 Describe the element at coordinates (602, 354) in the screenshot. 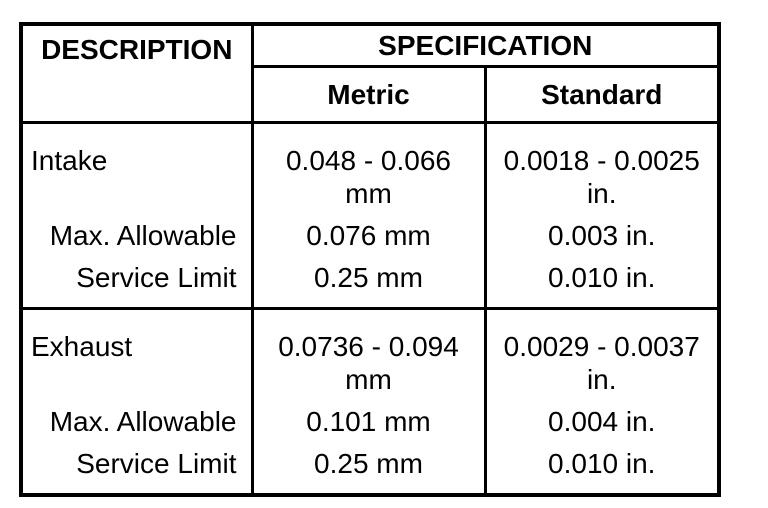

I see `standard-value: 0.0029 - 0.0037 in.` at that location.